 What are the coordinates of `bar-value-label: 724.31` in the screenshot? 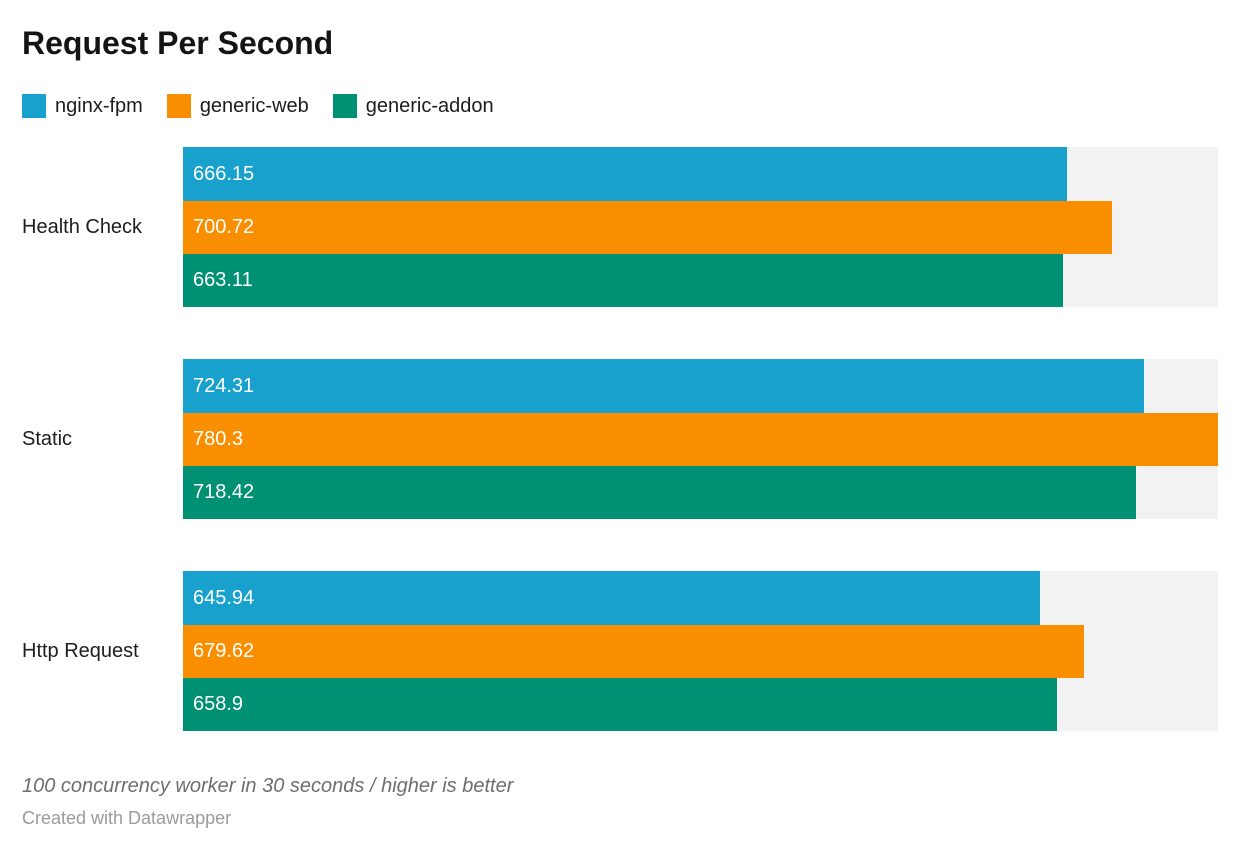 It's located at (224, 385).